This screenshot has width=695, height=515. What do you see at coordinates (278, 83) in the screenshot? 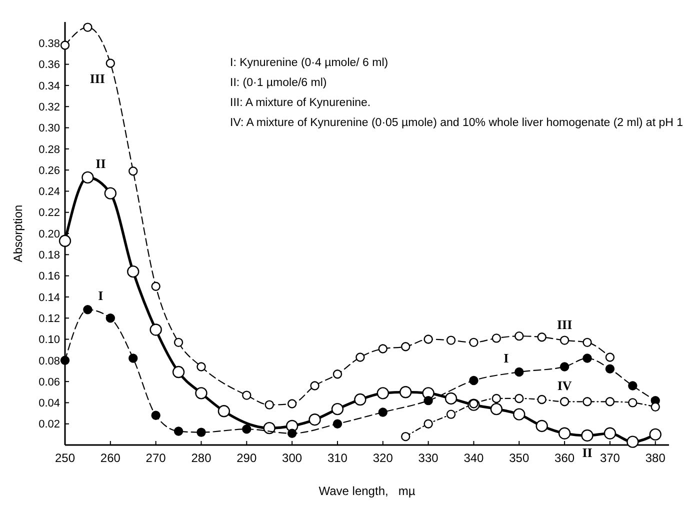
I see `annotation: II: (0·1 µmole/6 ml)` at bounding box center [278, 83].